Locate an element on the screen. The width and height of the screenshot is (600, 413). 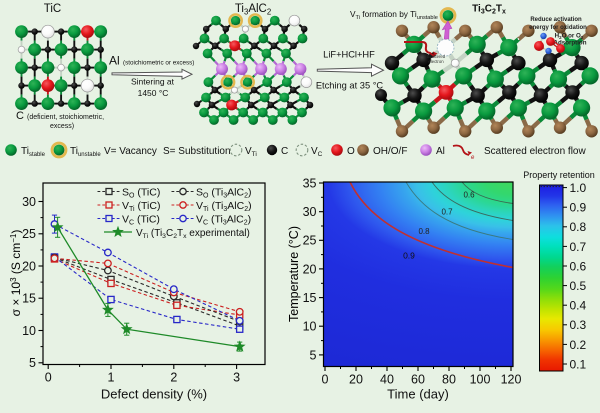
svg-text: 0.5 is located at coordinates (578, 286).